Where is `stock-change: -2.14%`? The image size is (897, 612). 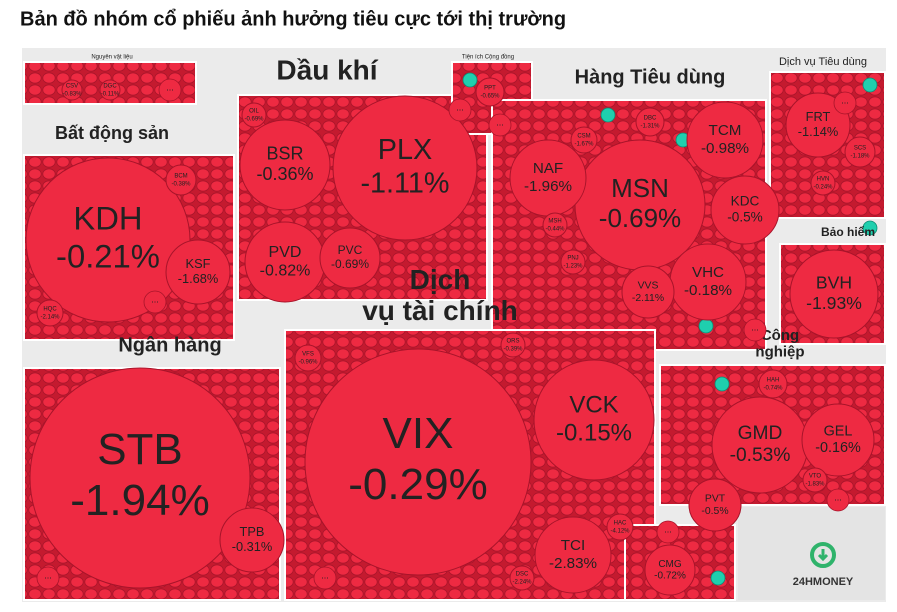 stock-change: -2.14% is located at coordinates (50, 318).